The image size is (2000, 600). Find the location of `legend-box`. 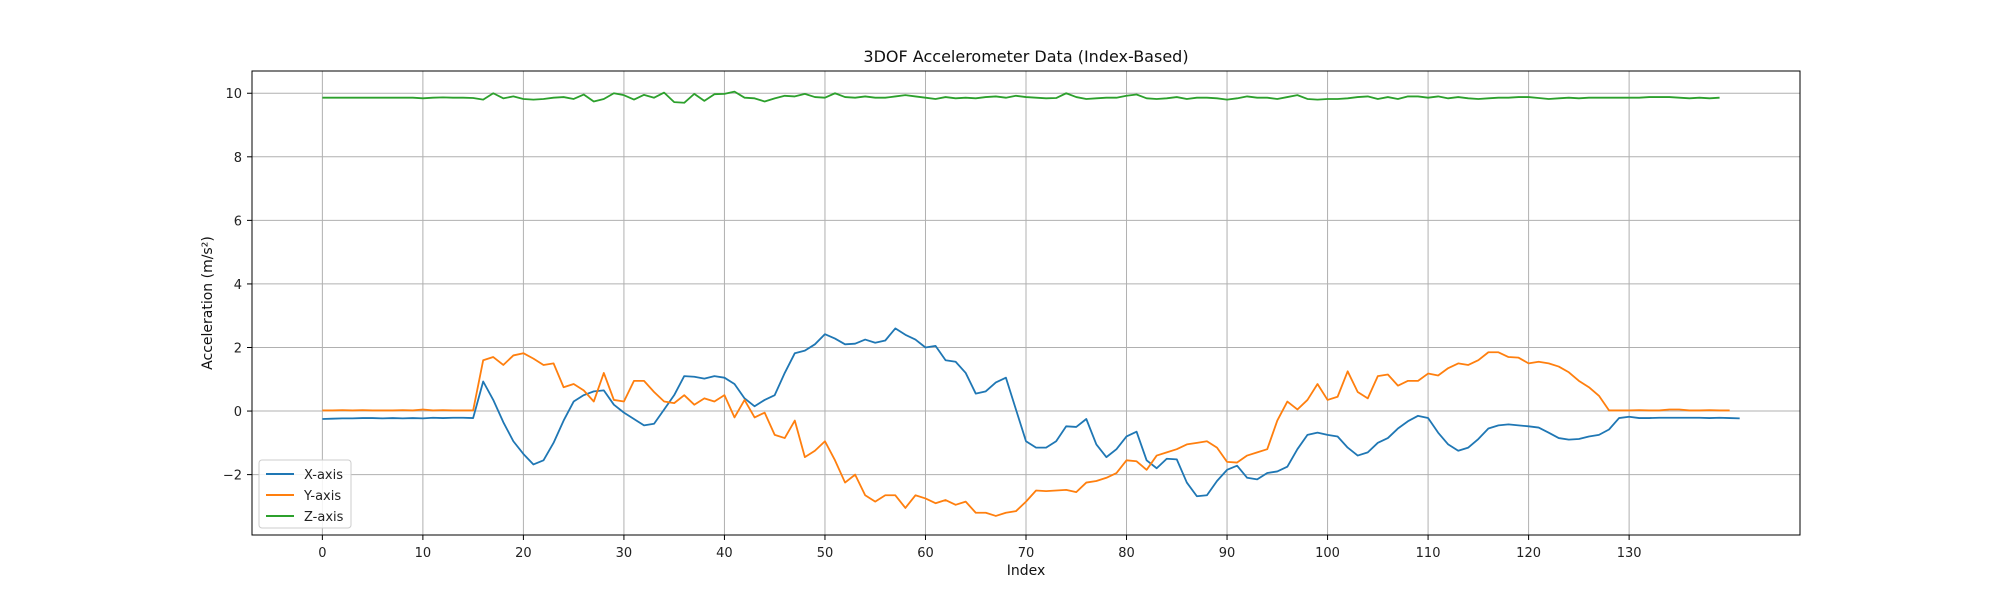

legend-box is located at coordinates (305, 494).